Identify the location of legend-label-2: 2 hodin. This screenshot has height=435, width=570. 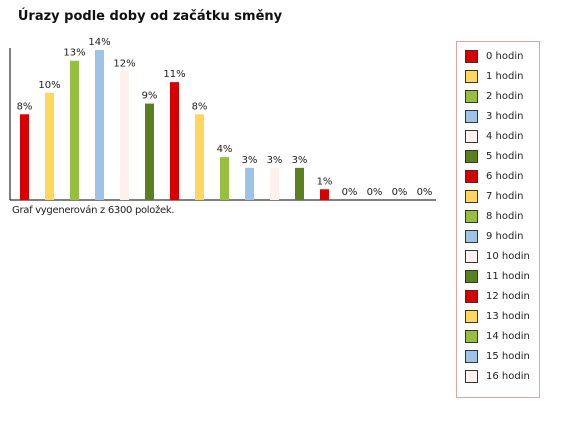
(505, 96).